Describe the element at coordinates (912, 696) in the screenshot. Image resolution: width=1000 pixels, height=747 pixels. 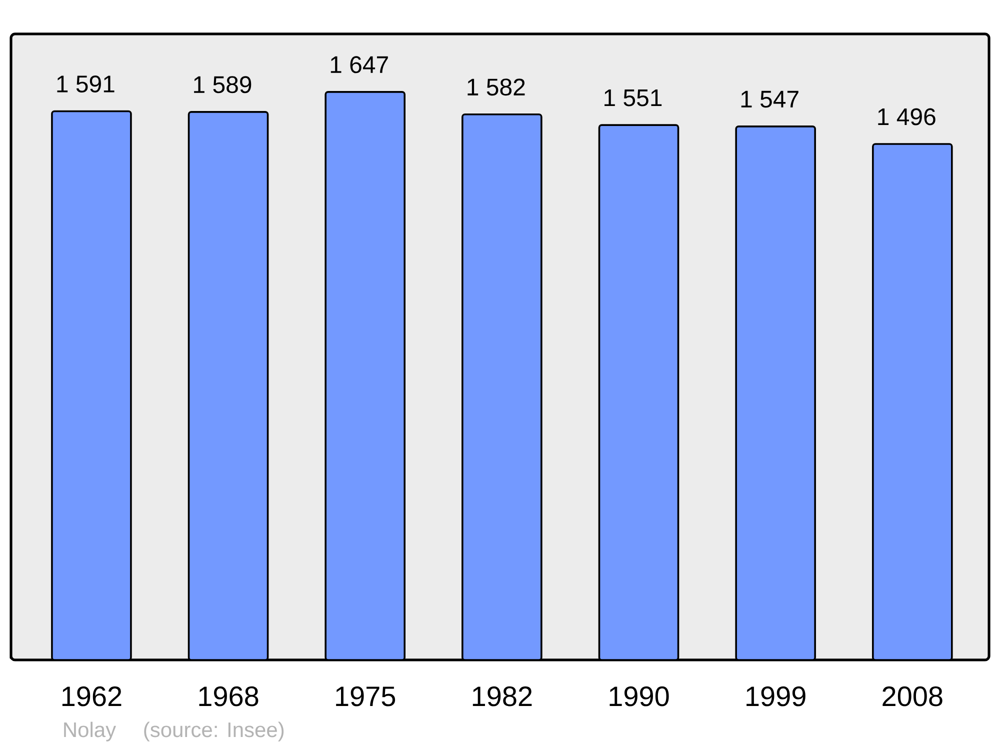
I see `x-tick-label: 2008` at that location.